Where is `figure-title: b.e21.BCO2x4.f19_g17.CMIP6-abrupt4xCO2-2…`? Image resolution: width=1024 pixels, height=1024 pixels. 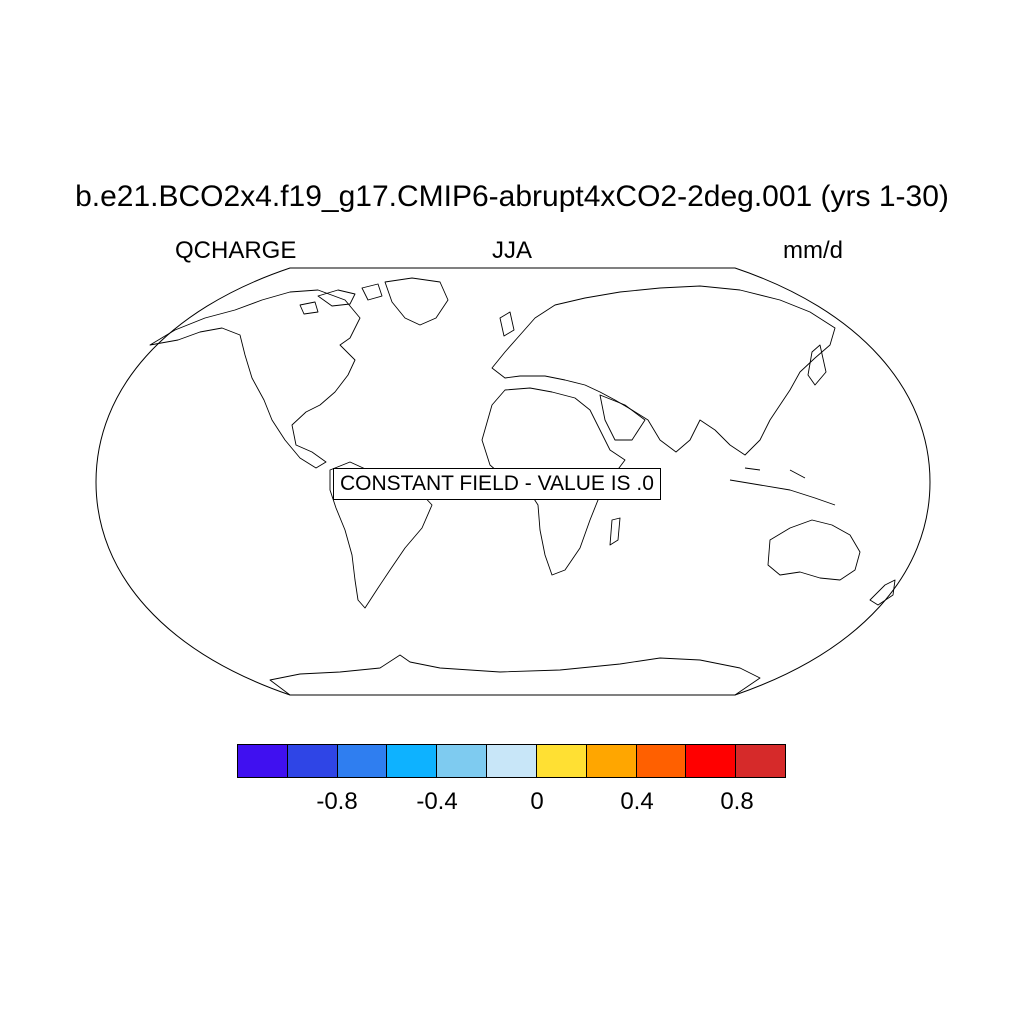
figure-title: b.e21.BCO2x4.f19_g17.CMIP6-abrupt4xCO2-2… is located at coordinates (512, 196).